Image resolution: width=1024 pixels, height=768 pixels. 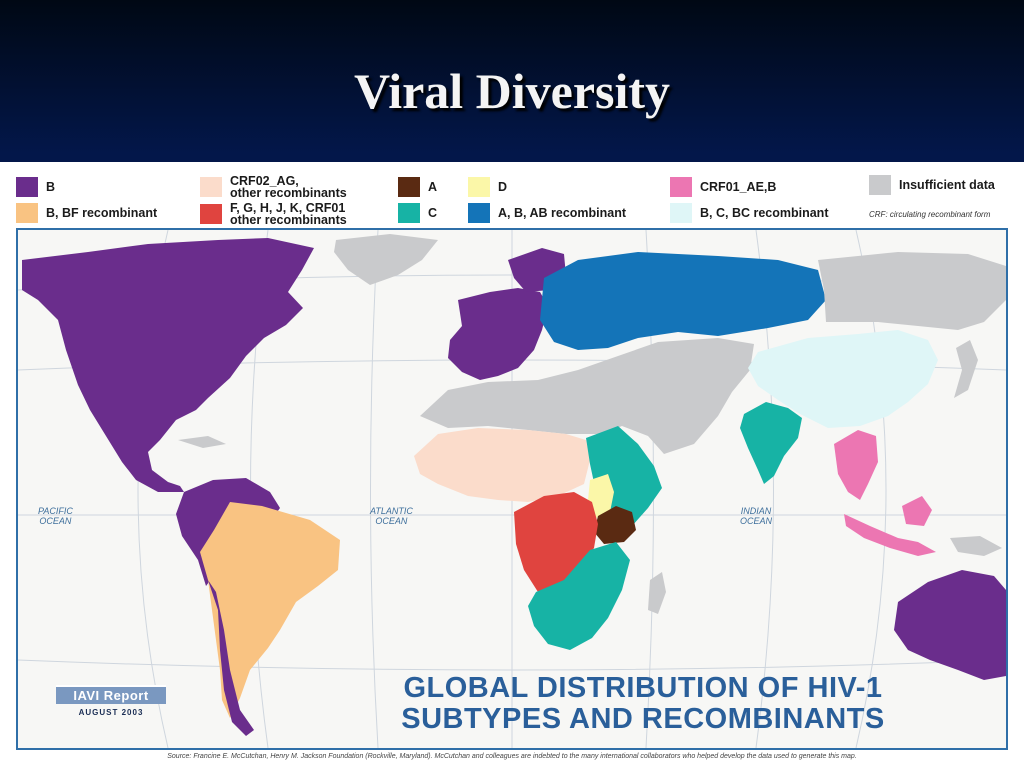 I want to click on legend-label-b: B, so click(x=51, y=187).